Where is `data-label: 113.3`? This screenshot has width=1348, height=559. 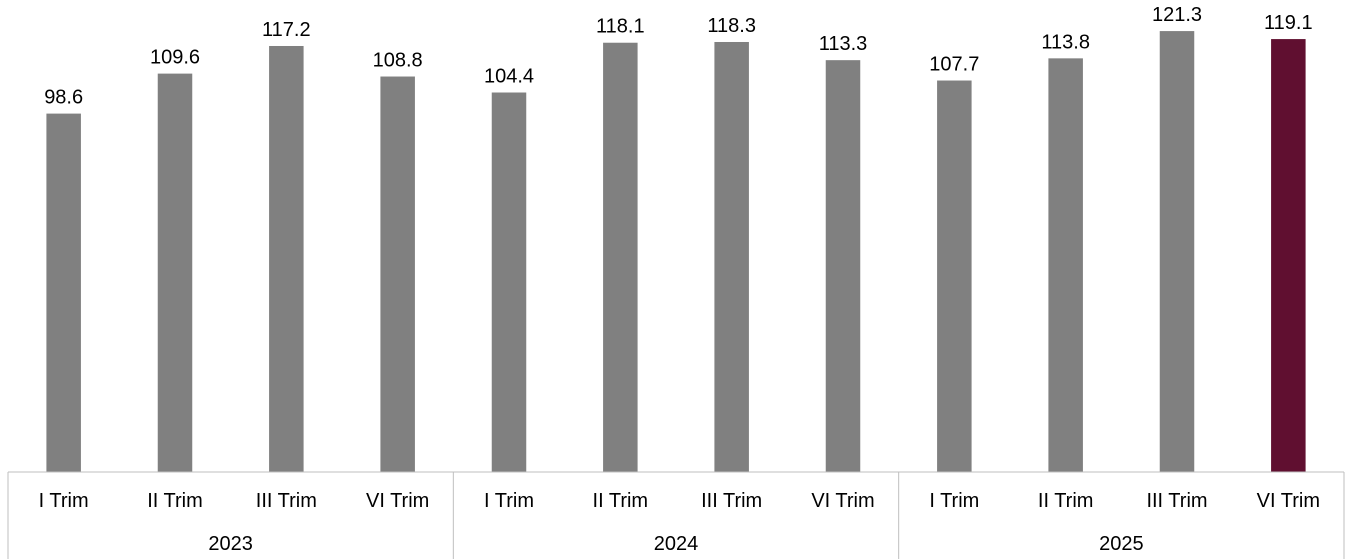
data-label: 113.3 is located at coordinates (843, 44).